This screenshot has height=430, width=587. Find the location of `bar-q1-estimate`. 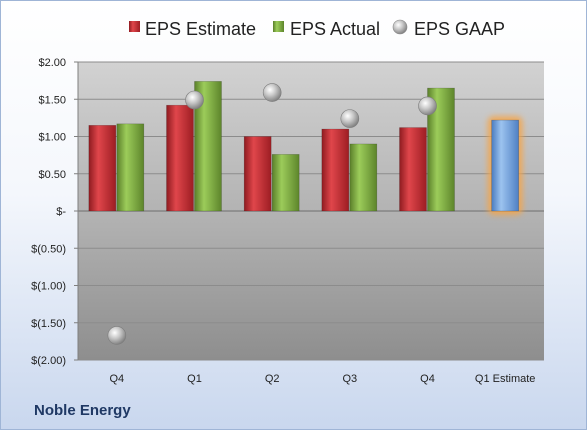

bar-q1-estimate is located at coordinates (505, 165).